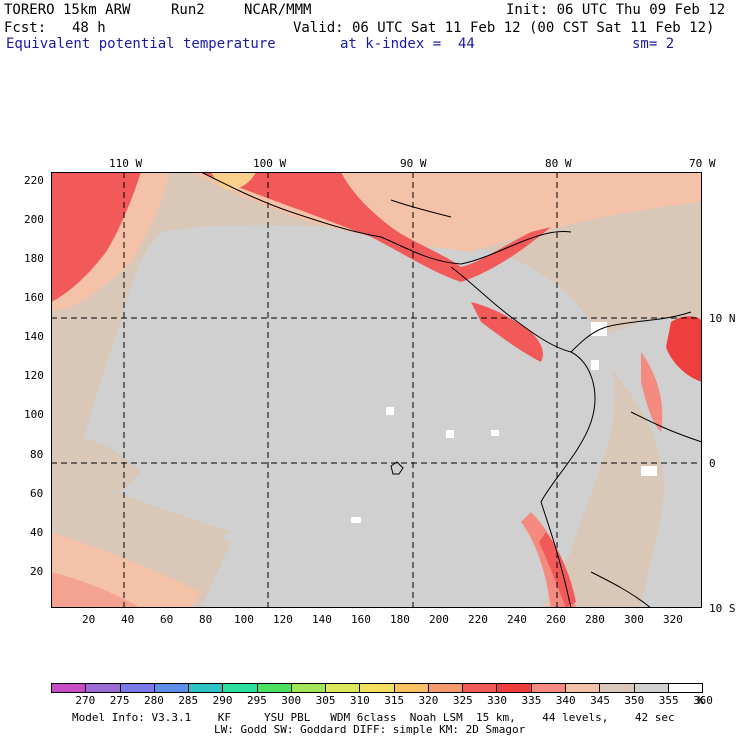 This screenshot has width=740, height=740. Describe the element at coordinates (154, 700) in the screenshot. I see `colorbar-label: 280` at that location.